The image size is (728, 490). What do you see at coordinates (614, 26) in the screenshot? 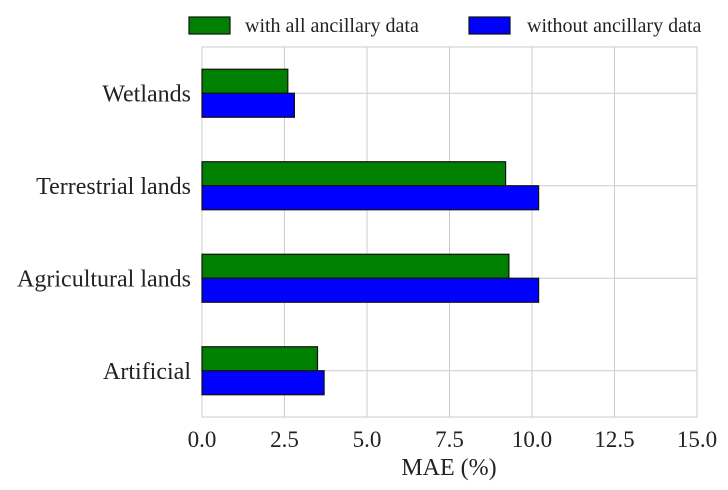
I see `legend-label-without-ancillary: without ancillary data` at bounding box center [614, 26].